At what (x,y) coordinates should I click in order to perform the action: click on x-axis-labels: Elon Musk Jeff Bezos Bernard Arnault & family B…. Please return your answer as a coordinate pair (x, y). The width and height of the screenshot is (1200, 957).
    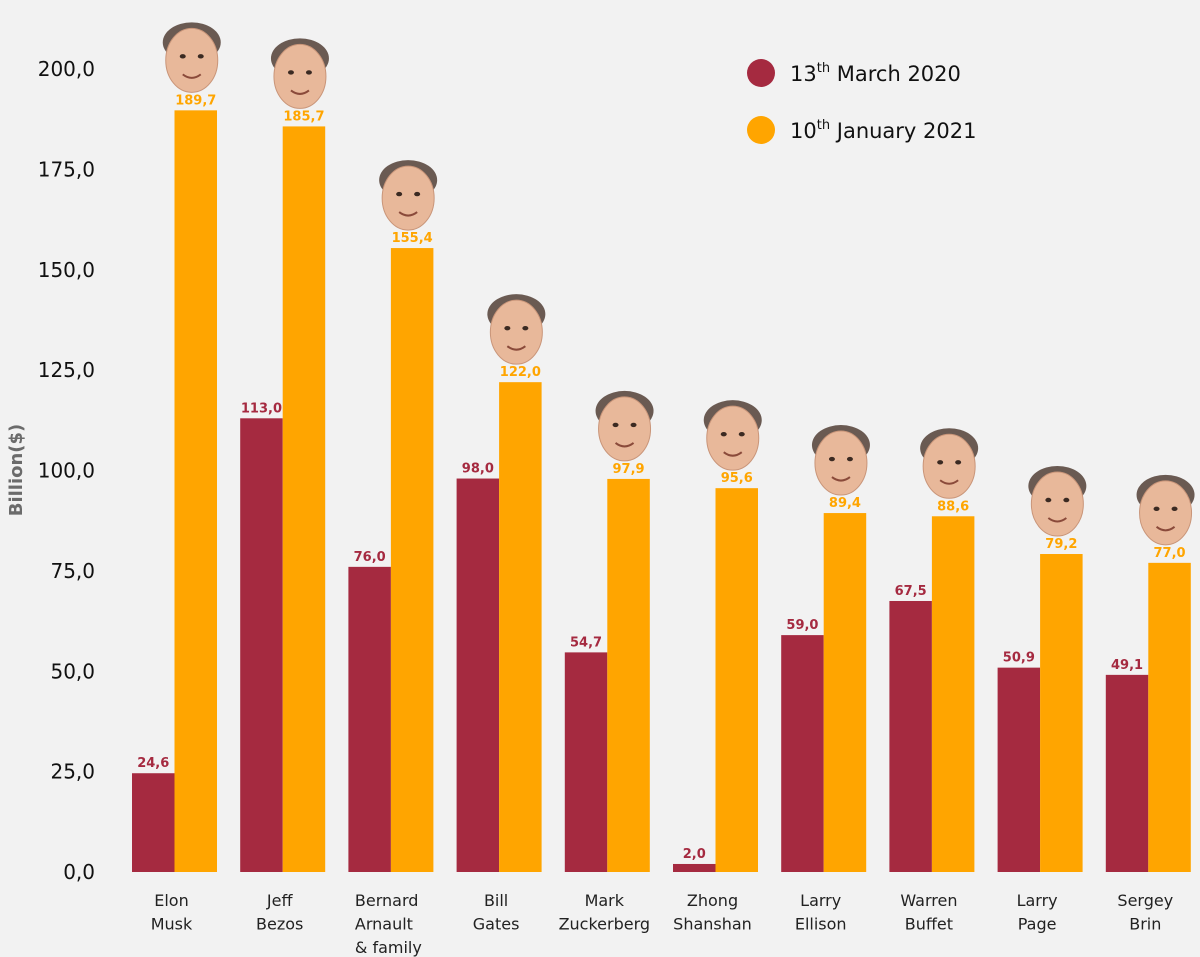
    Looking at the image, I should click on (662, 924).